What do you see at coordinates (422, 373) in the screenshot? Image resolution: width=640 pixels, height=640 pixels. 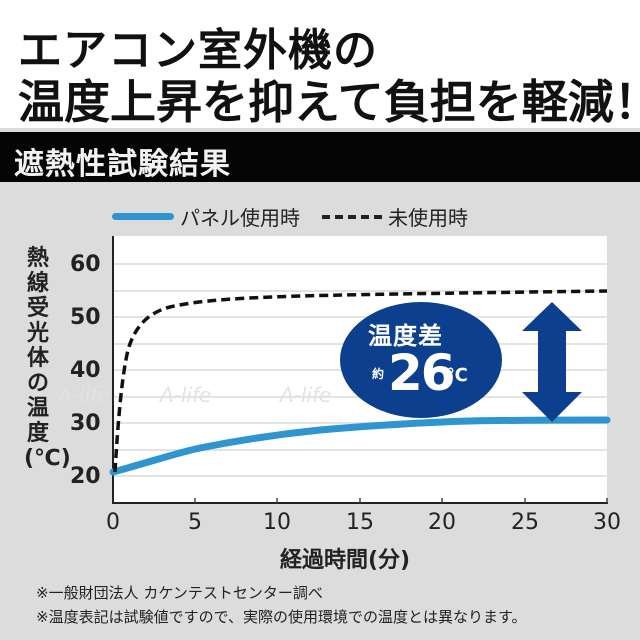 I see `badge-value: 26` at bounding box center [422, 373].